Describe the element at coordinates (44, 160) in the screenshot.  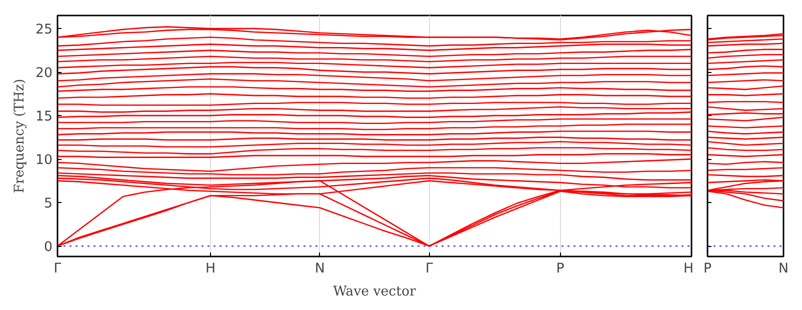
I see `y-tick-label: 10` at that location.